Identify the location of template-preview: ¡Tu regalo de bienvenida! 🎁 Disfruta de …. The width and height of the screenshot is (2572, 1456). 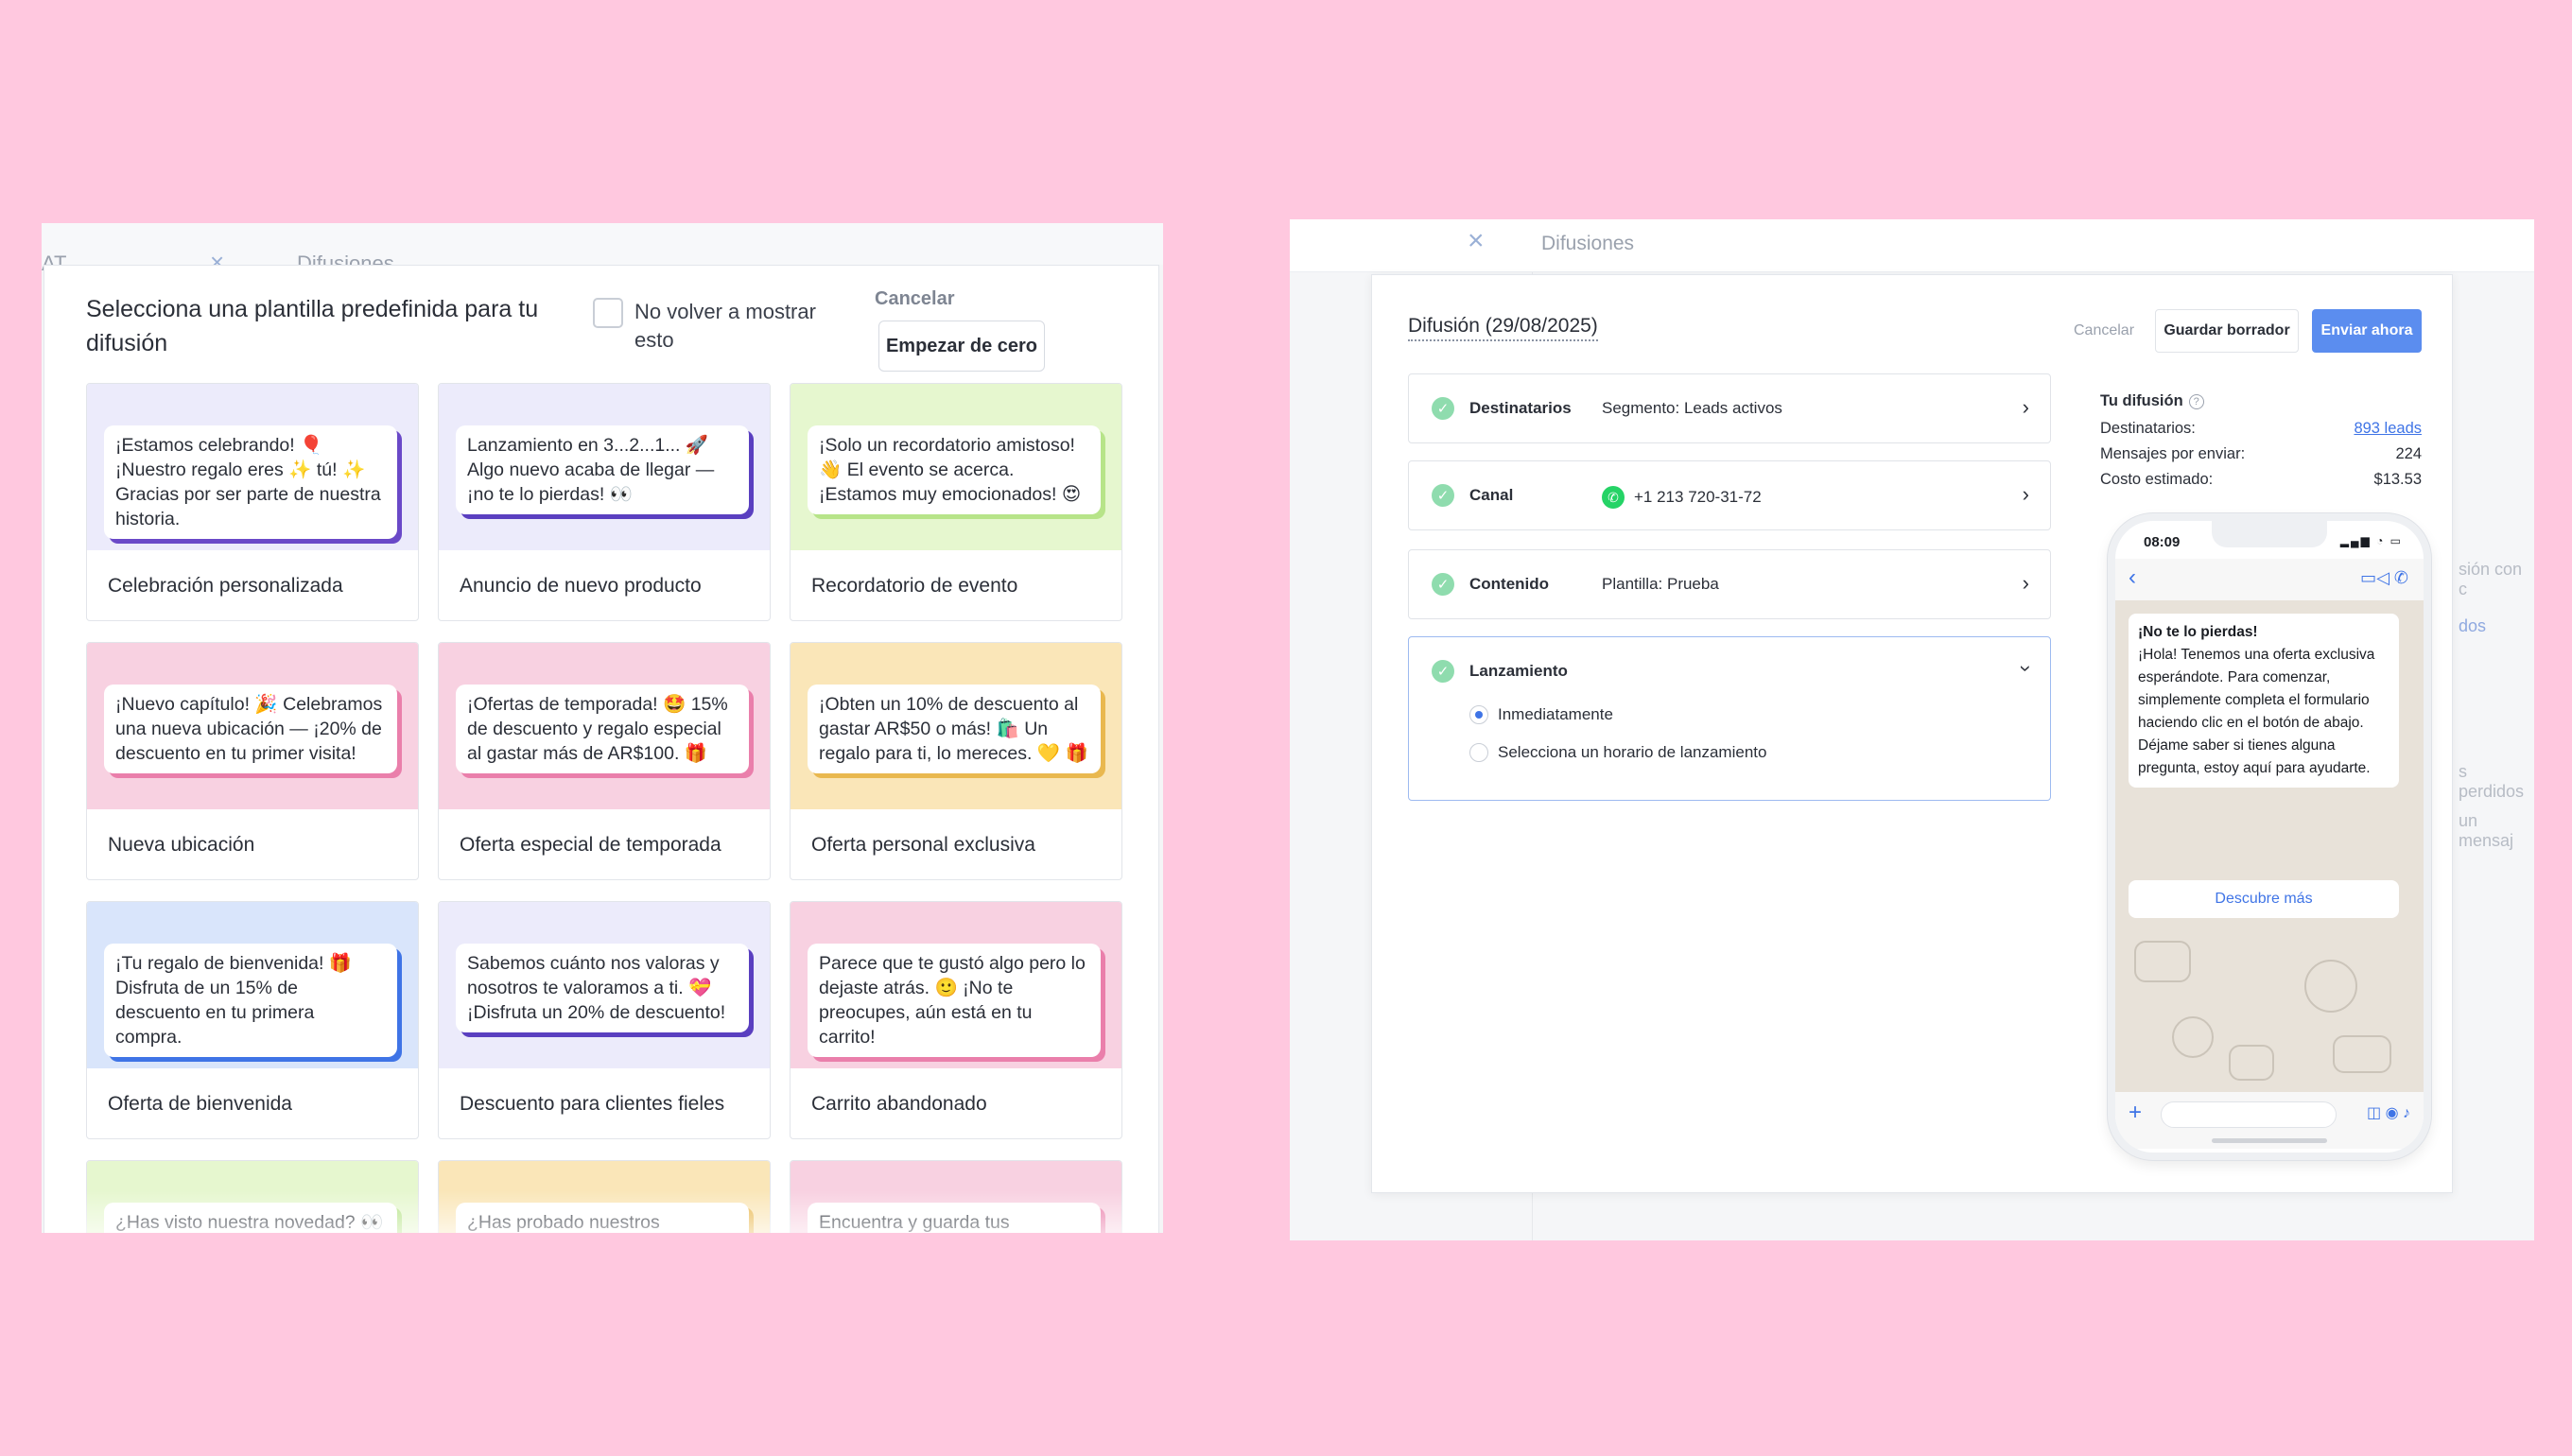
(252, 985).